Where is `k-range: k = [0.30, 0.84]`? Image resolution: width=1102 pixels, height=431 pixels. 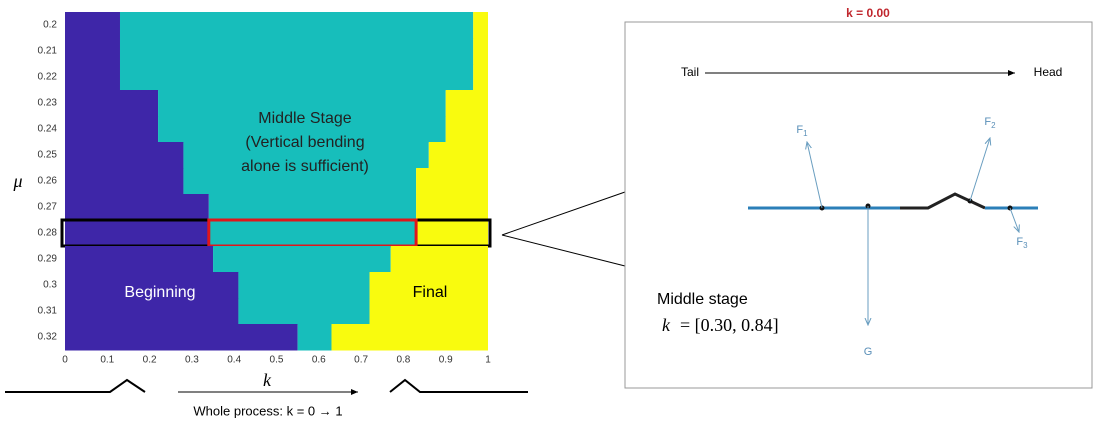 k-range: k = [0.30, 0.84] is located at coordinates (720, 325).